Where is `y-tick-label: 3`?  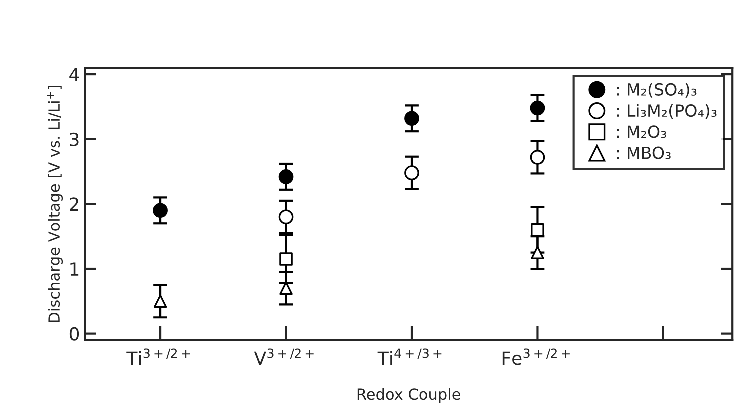 y-tick-label: 3 is located at coordinates (74, 139).